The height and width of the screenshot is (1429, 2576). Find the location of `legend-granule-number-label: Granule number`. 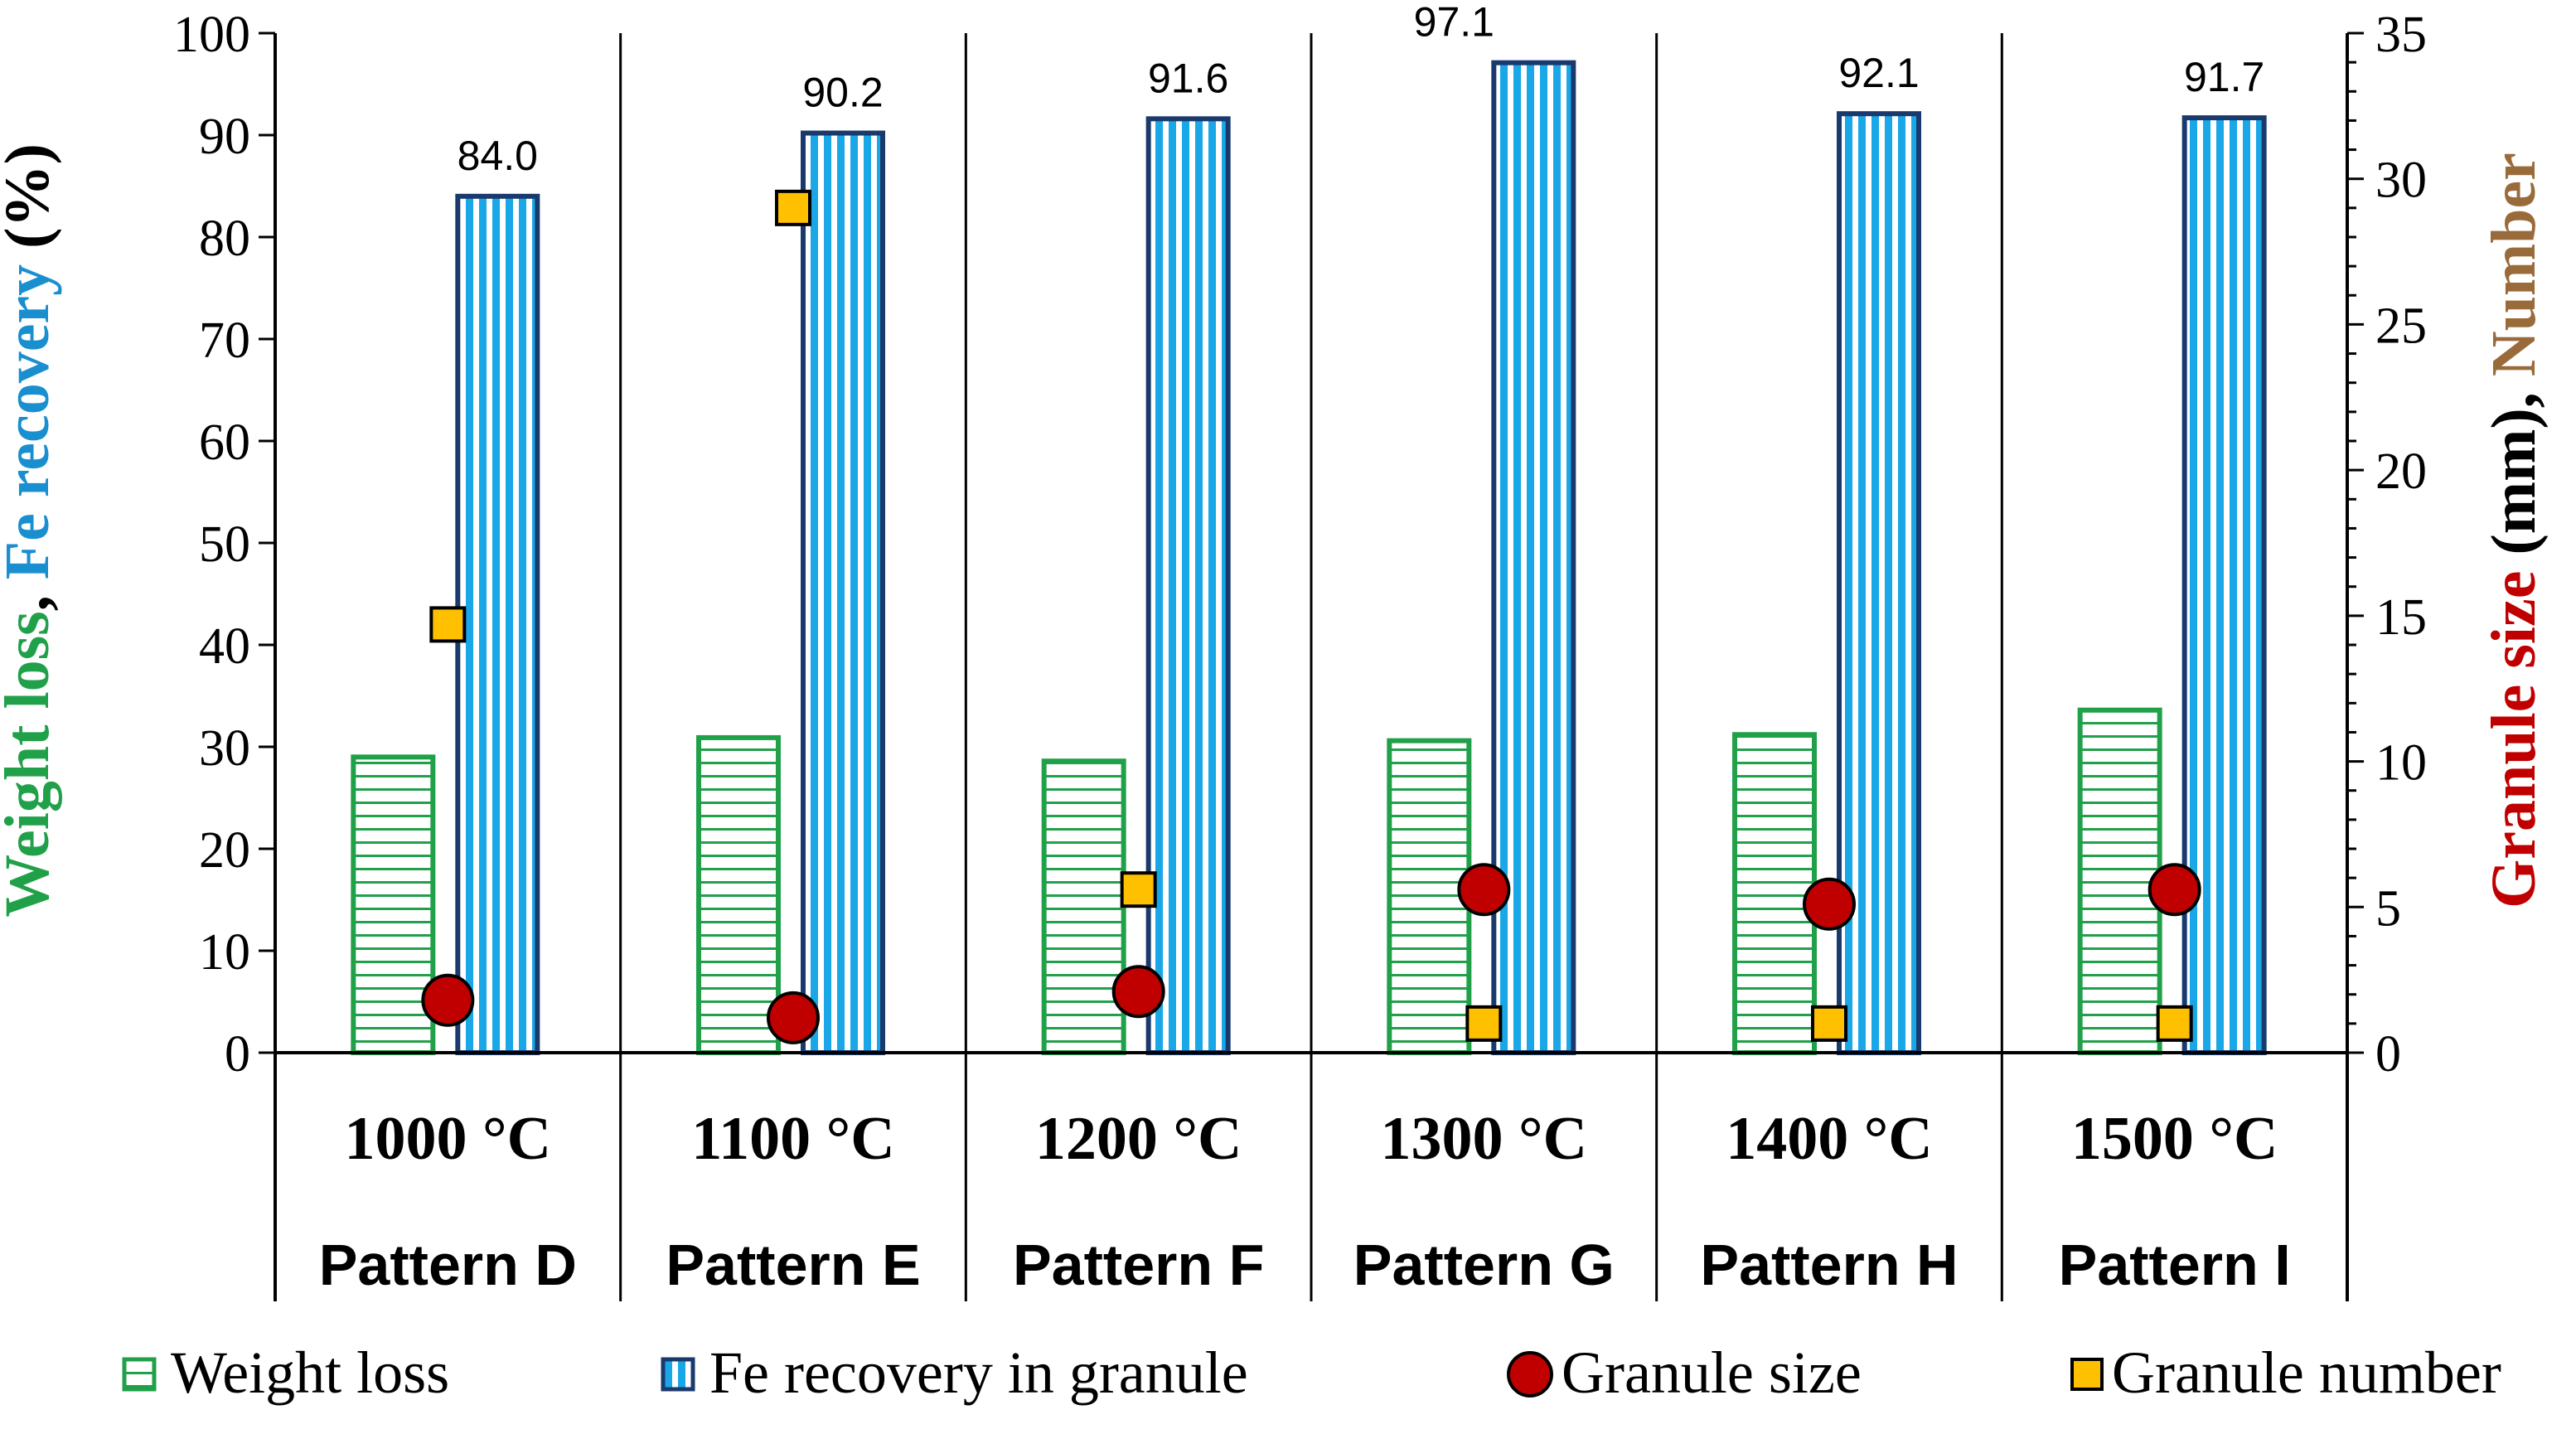

legend-granule-number-label: Granule number is located at coordinates (2306, 1373).